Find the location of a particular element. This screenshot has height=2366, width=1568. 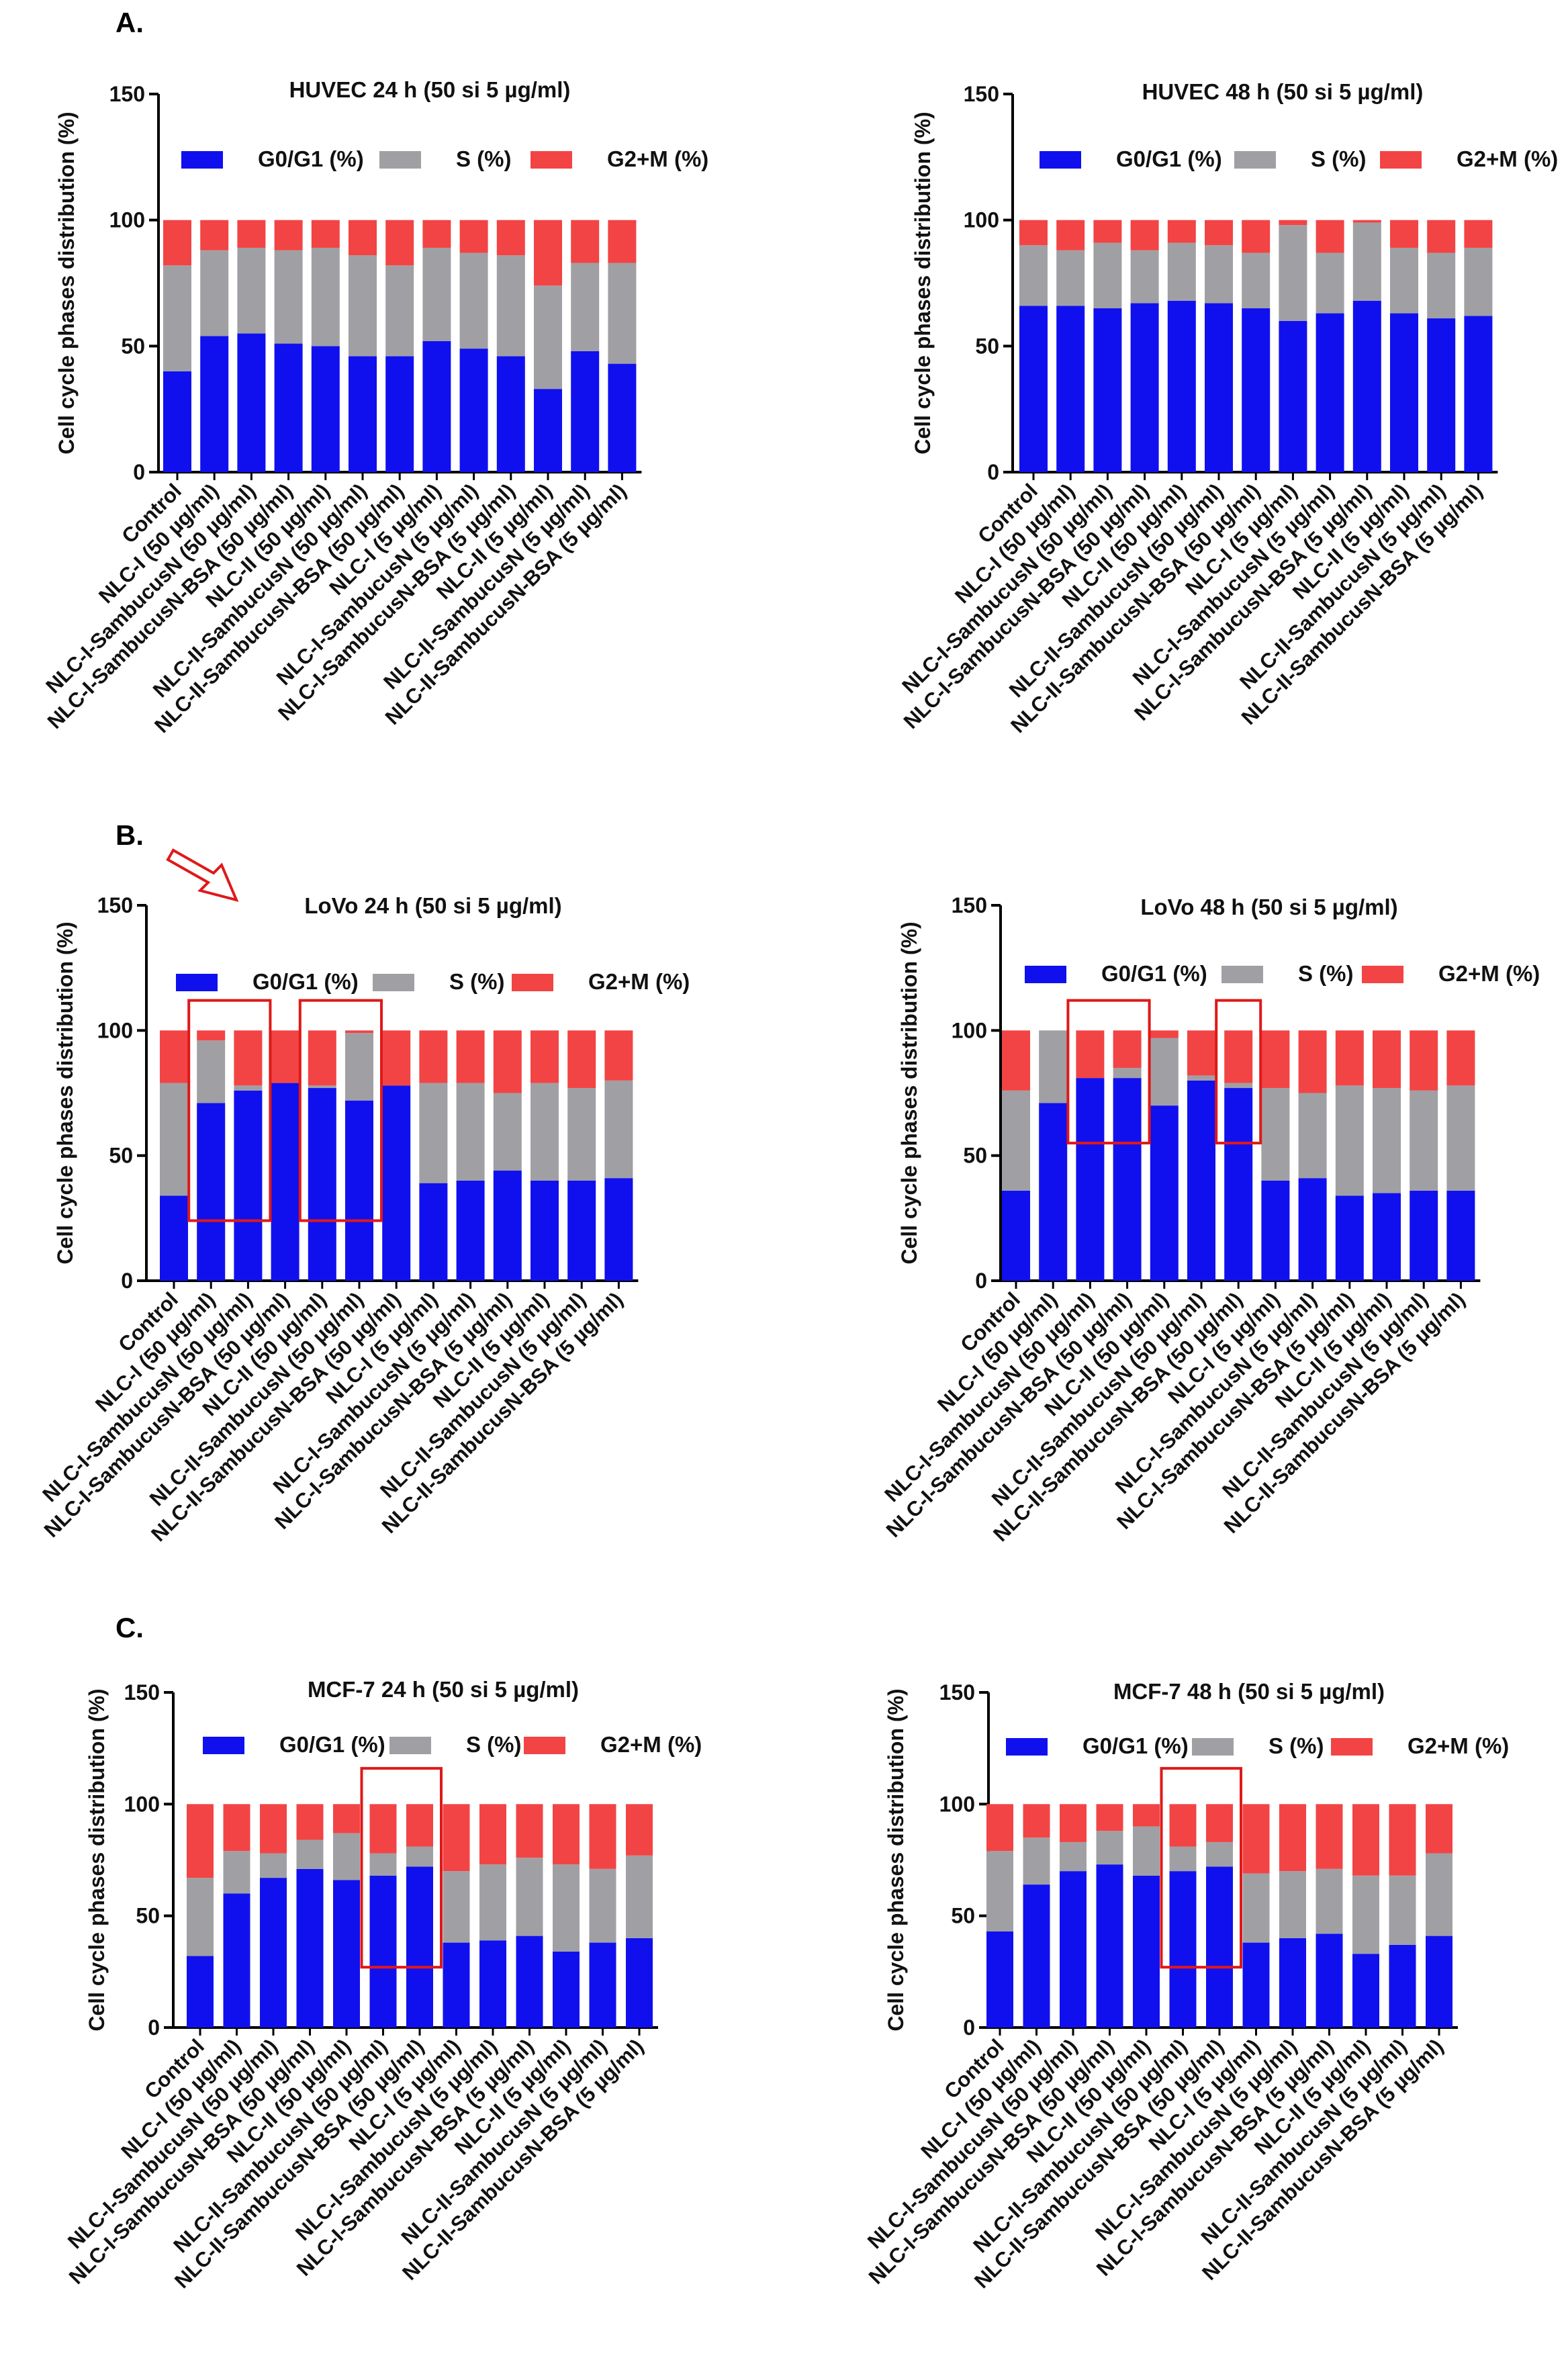

y-tick-label: 150 is located at coordinates (127, 94).